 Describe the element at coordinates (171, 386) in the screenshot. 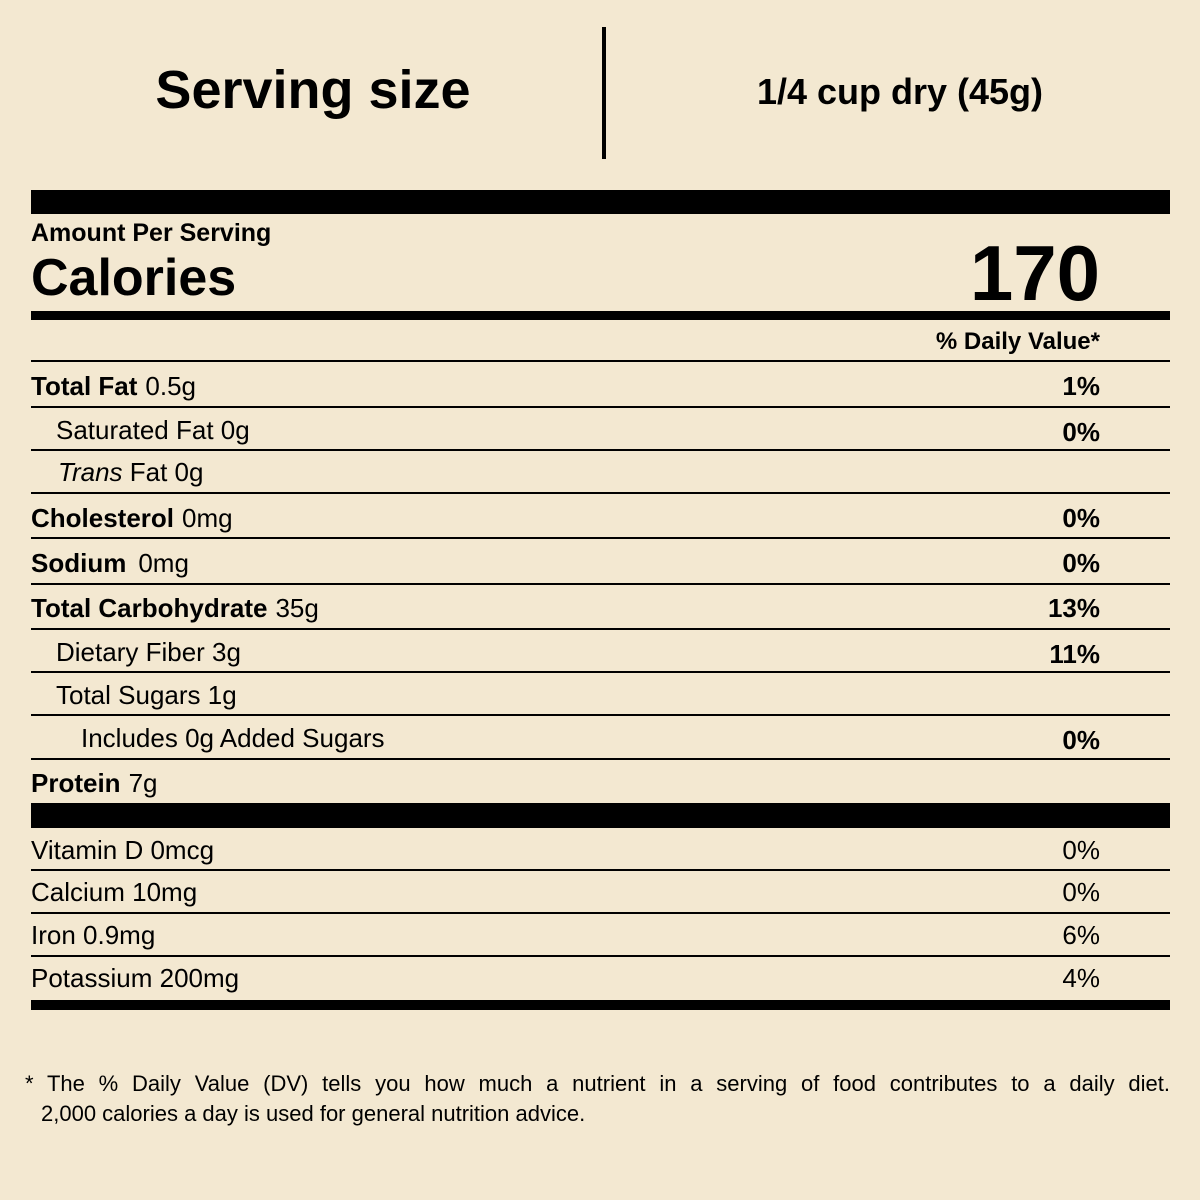

I see `nutrient-amount: 0.5g` at that location.